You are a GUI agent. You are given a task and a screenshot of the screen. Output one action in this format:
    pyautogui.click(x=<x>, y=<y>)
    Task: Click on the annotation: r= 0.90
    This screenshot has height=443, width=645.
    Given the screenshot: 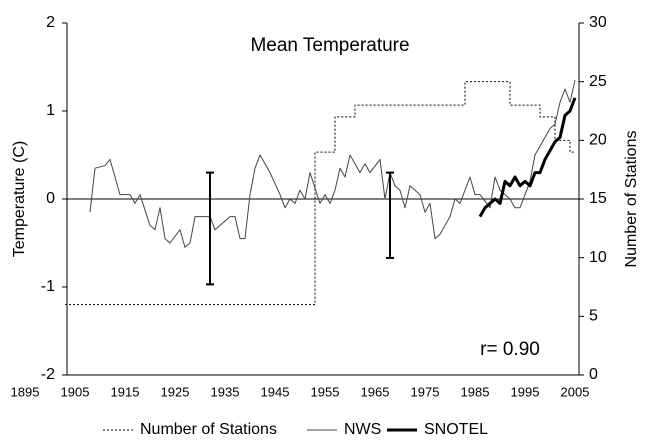 What is the action you would take?
    pyautogui.click(x=510, y=349)
    